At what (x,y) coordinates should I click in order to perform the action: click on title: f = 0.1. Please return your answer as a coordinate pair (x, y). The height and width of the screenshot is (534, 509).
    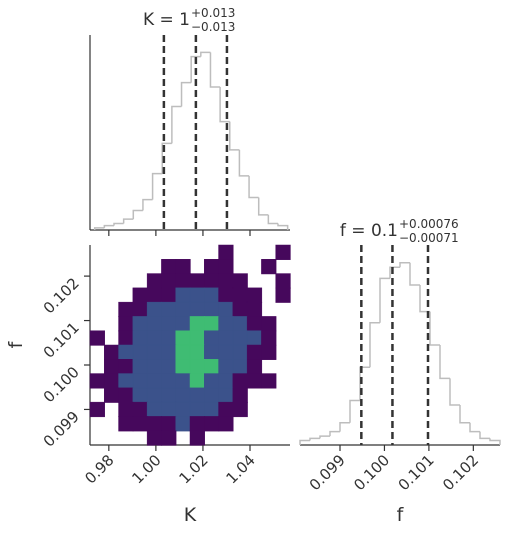
    Looking at the image, I should click on (369, 231).